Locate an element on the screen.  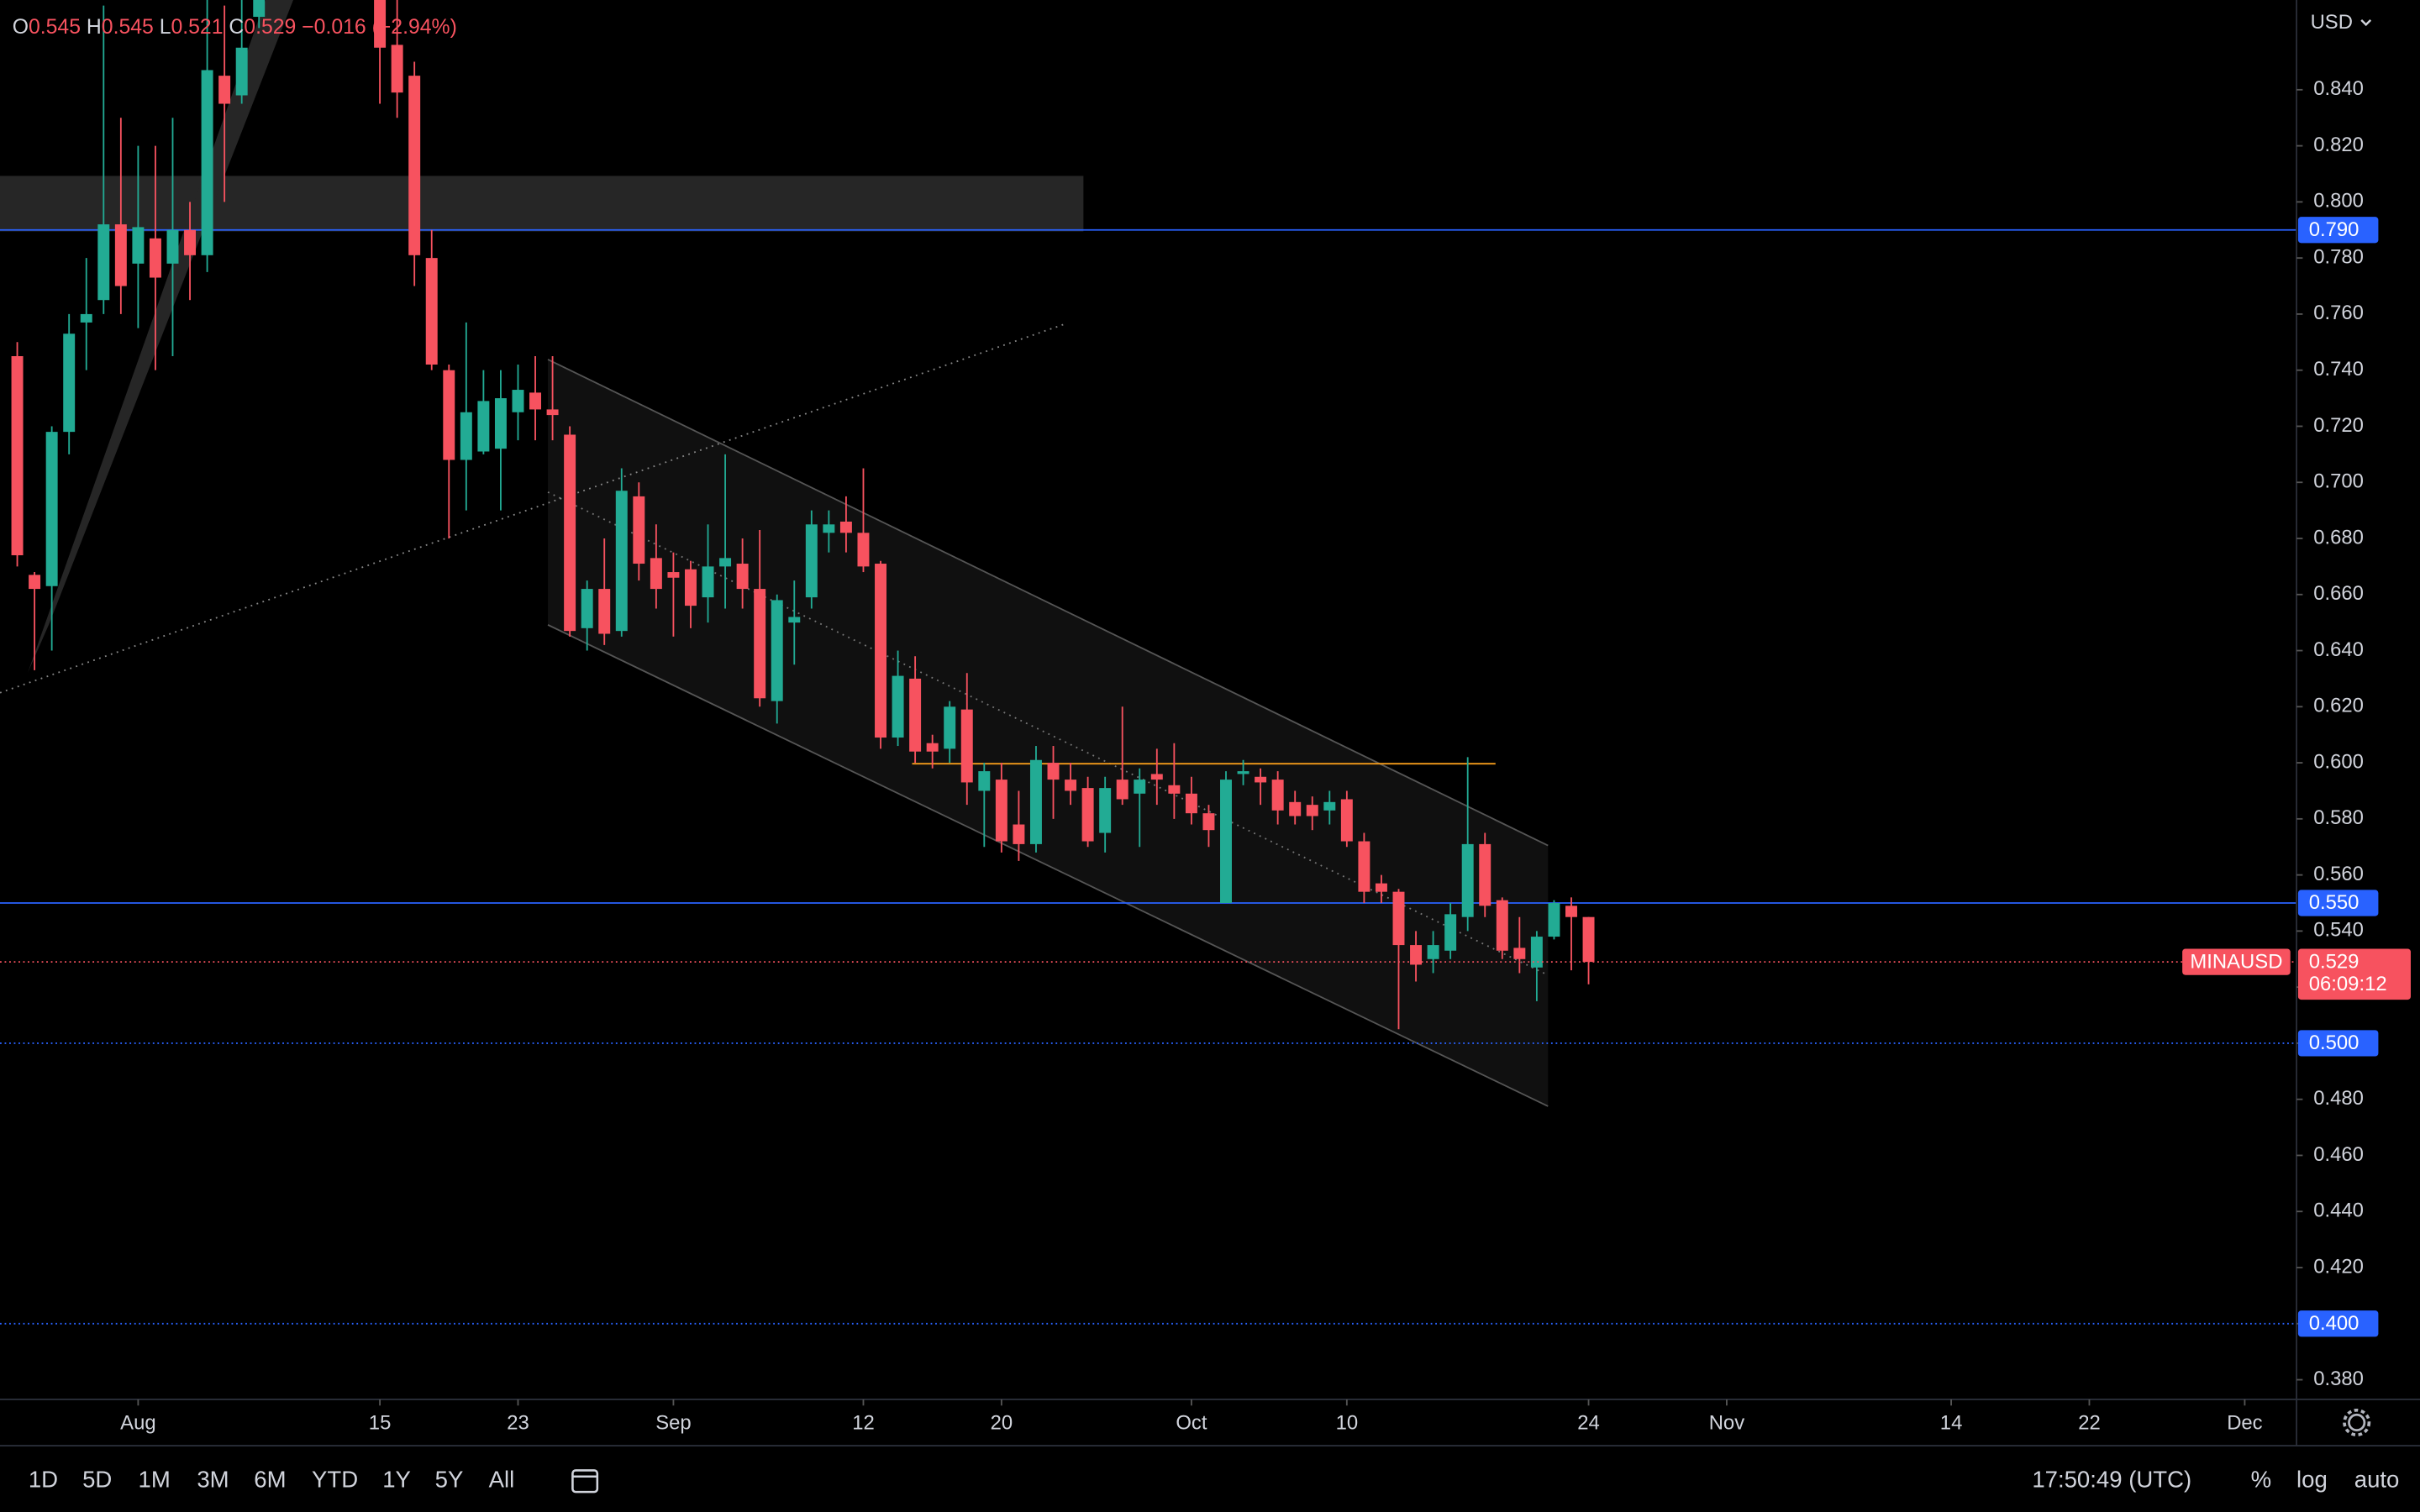
option-button: auto is located at coordinates (2377, 1480).